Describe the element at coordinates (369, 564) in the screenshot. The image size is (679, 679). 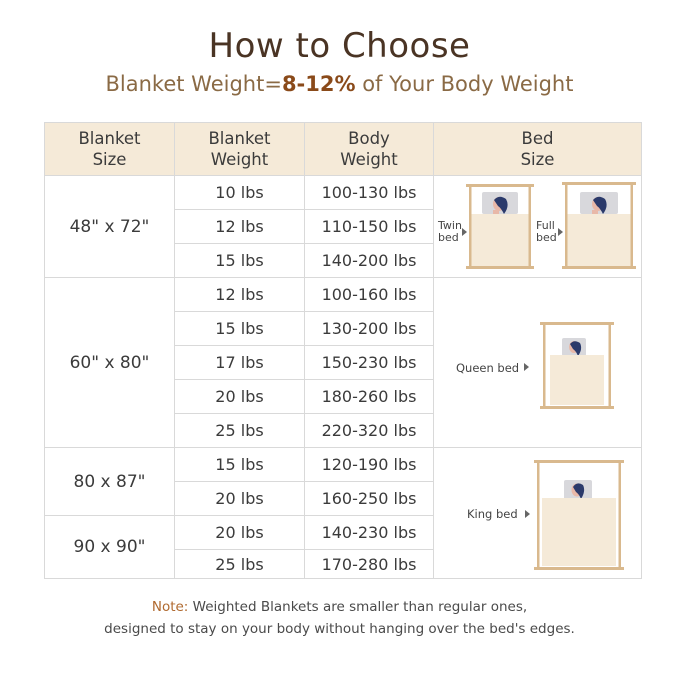
I see `body-weight-cell: 170-280 lbs` at that location.